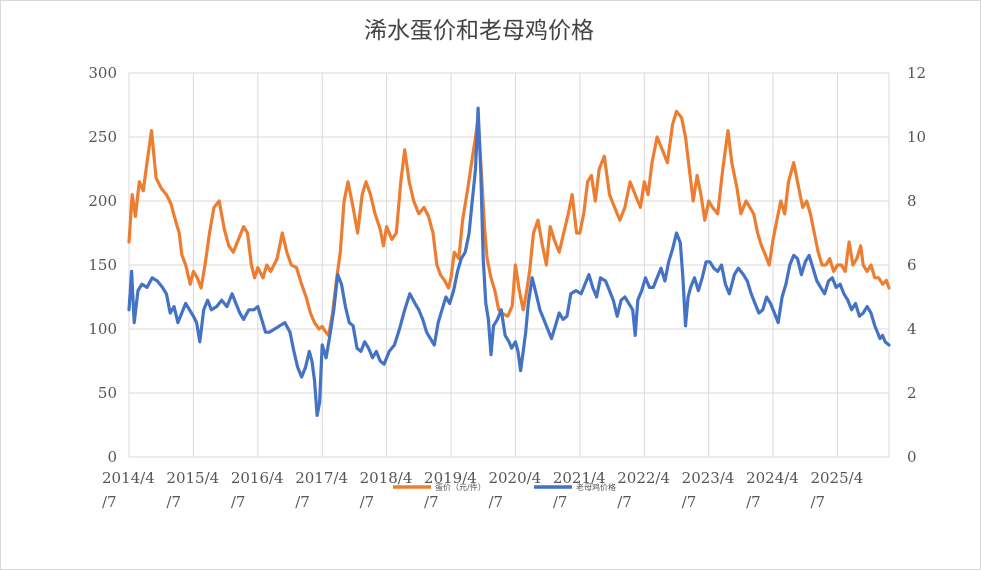 This screenshot has width=981, height=571. Describe the element at coordinates (836, 478) in the screenshot. I see `x-tick-label: 2025/4` at that location.